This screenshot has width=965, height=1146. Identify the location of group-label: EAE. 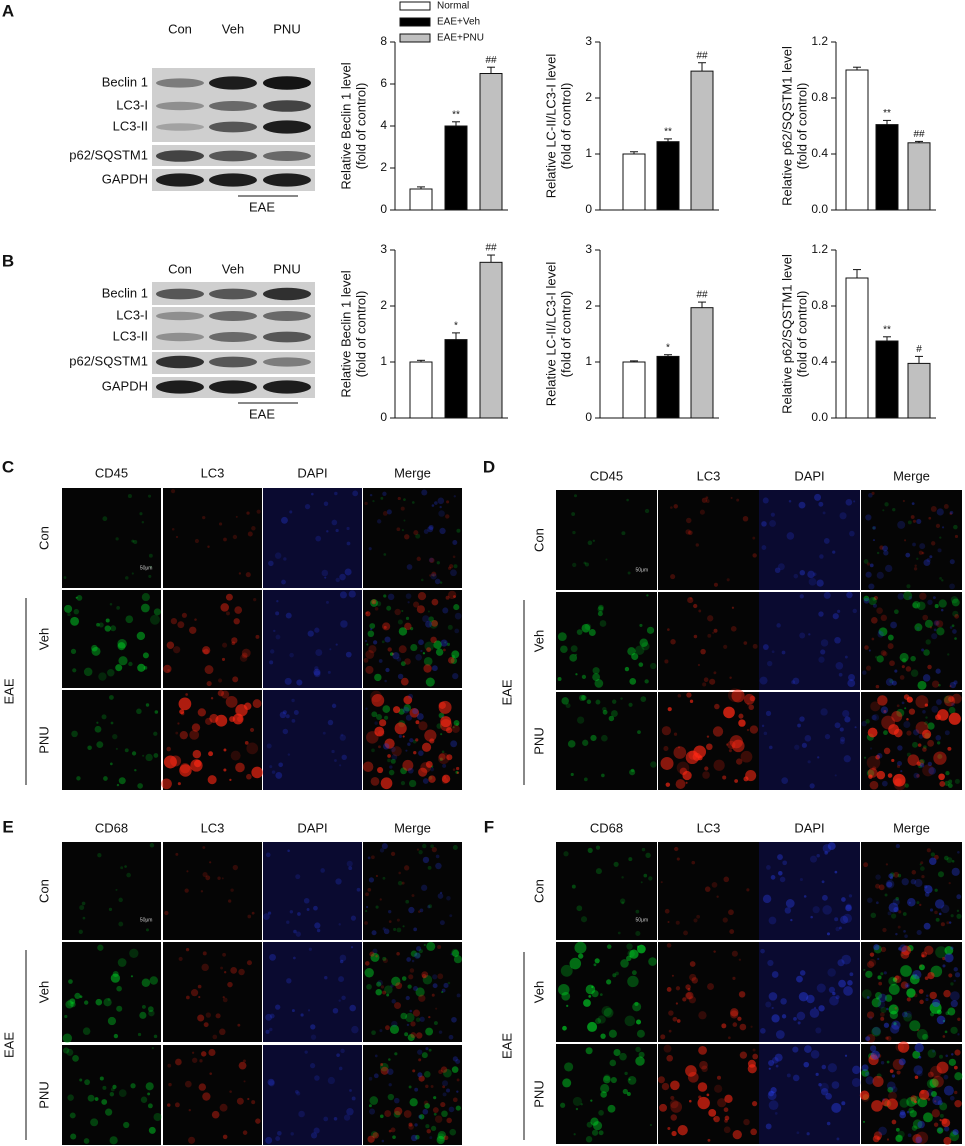
(8, 1045).